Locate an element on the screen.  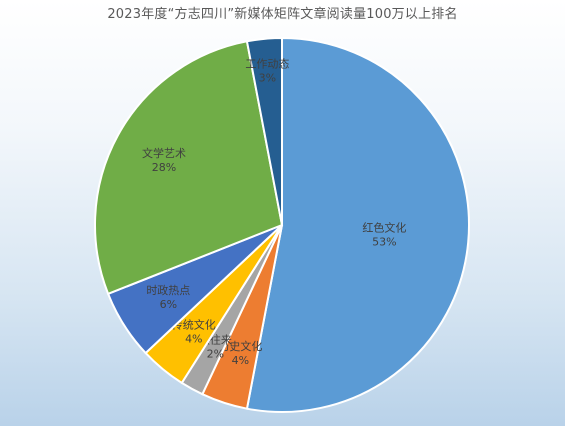
slice-category-label: 工作动态 is located at coordinates (267, 63).